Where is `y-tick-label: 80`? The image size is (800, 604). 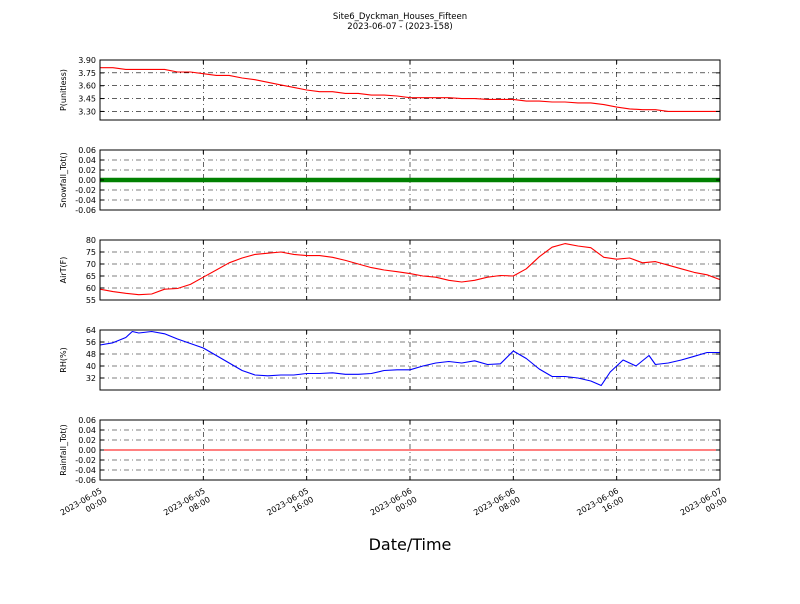
y-tick-label: 80 is located at coordinates (91, 240).